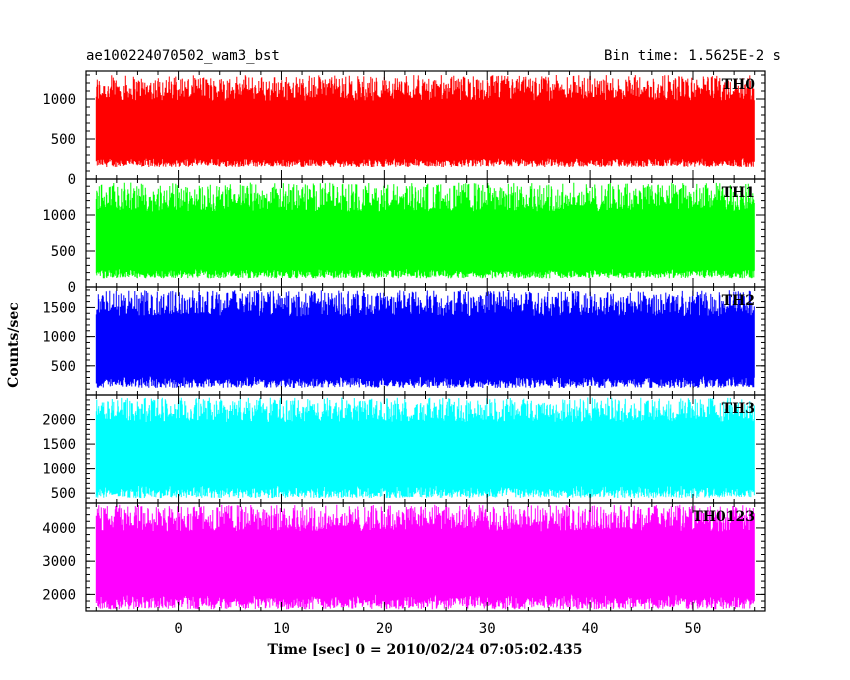 The width and height of the screenshot is (850, 680). Describe the element at coordinates (178, 629) in the screenshot. I see `x-tick-label: 0` at that location.